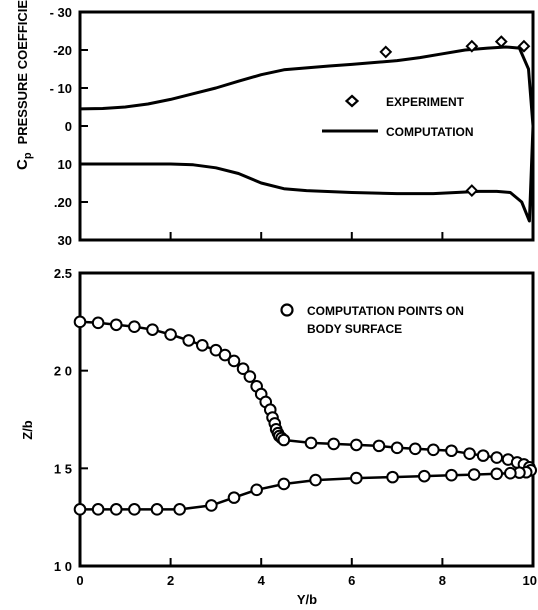  I want to click on top-legend: EXPERIMENT COMPUTATION, so click(398, 116).